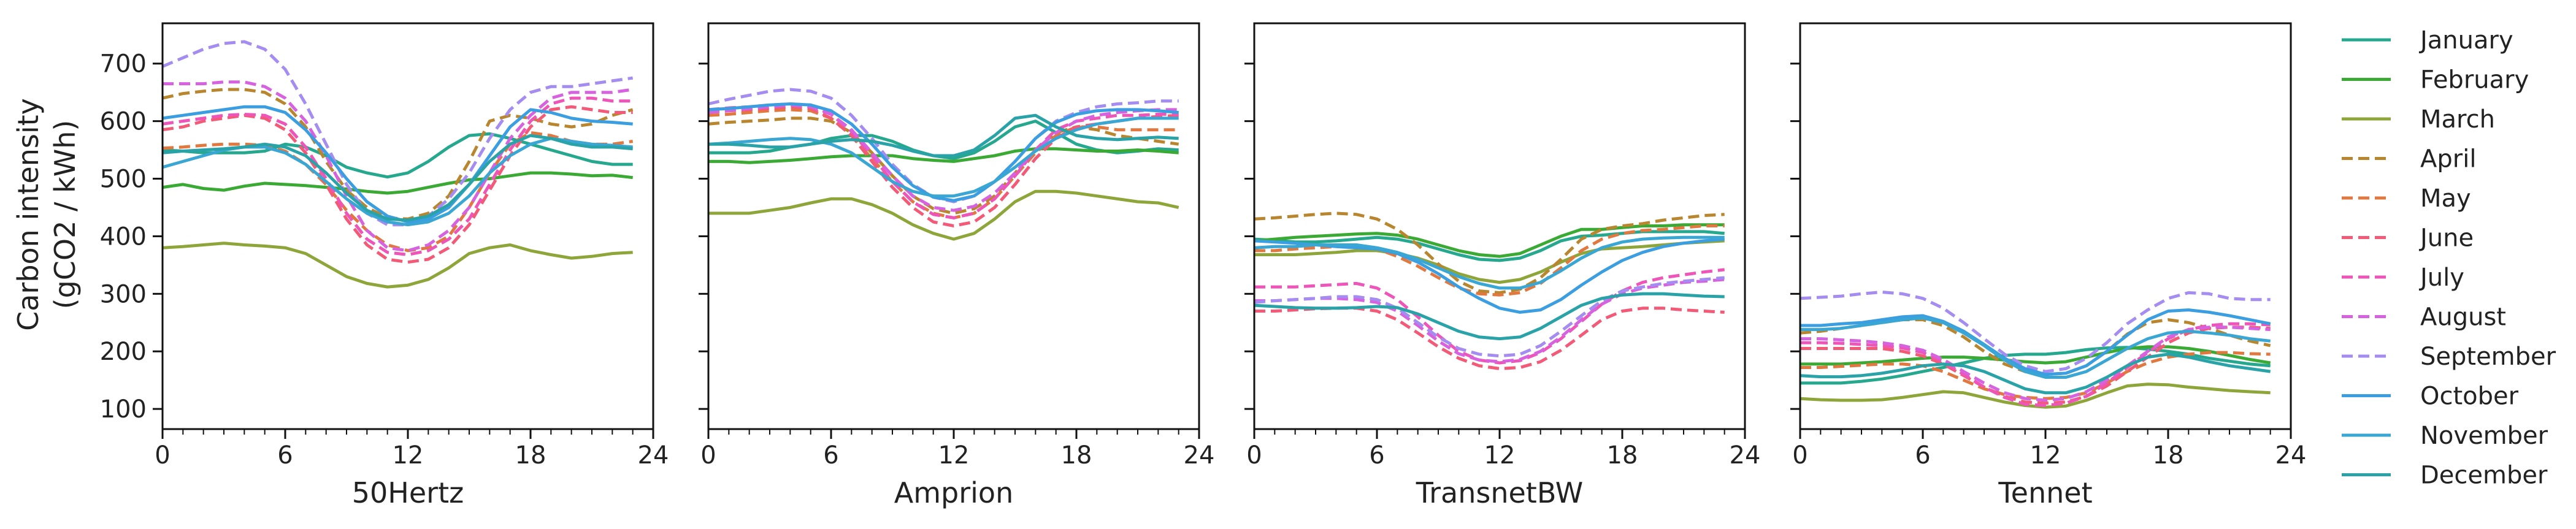  I want to click on y-axis-label-line-1: Carbon intensity, so click(28, 215).